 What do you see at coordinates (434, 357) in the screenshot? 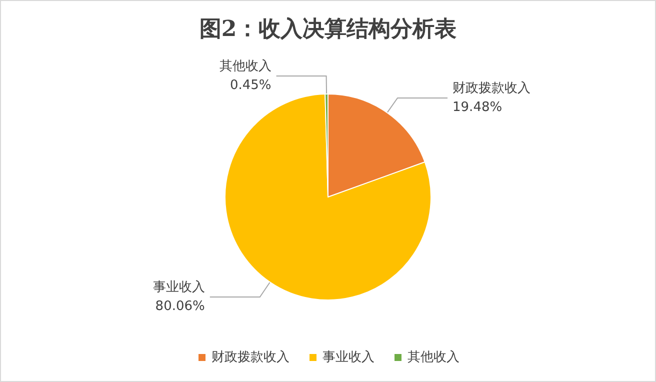
I see `legend-label: 其他收入` at bounding box center [434, 357].